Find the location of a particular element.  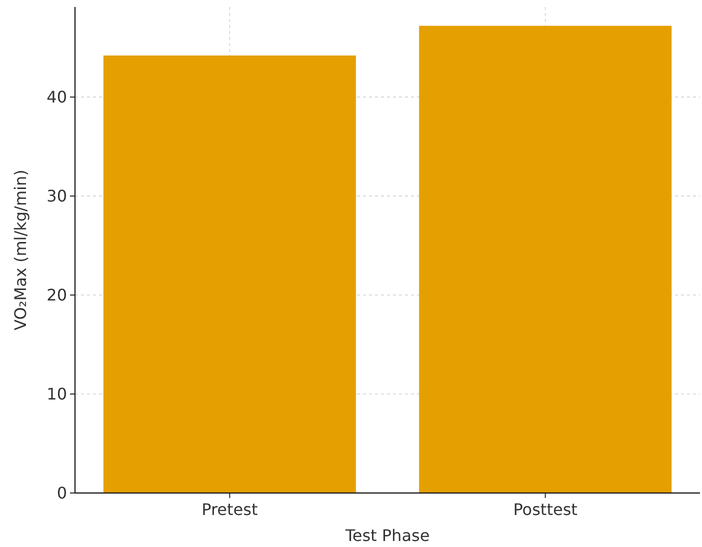

x-tick-label: Posttest is located at coordinates (545, 509).